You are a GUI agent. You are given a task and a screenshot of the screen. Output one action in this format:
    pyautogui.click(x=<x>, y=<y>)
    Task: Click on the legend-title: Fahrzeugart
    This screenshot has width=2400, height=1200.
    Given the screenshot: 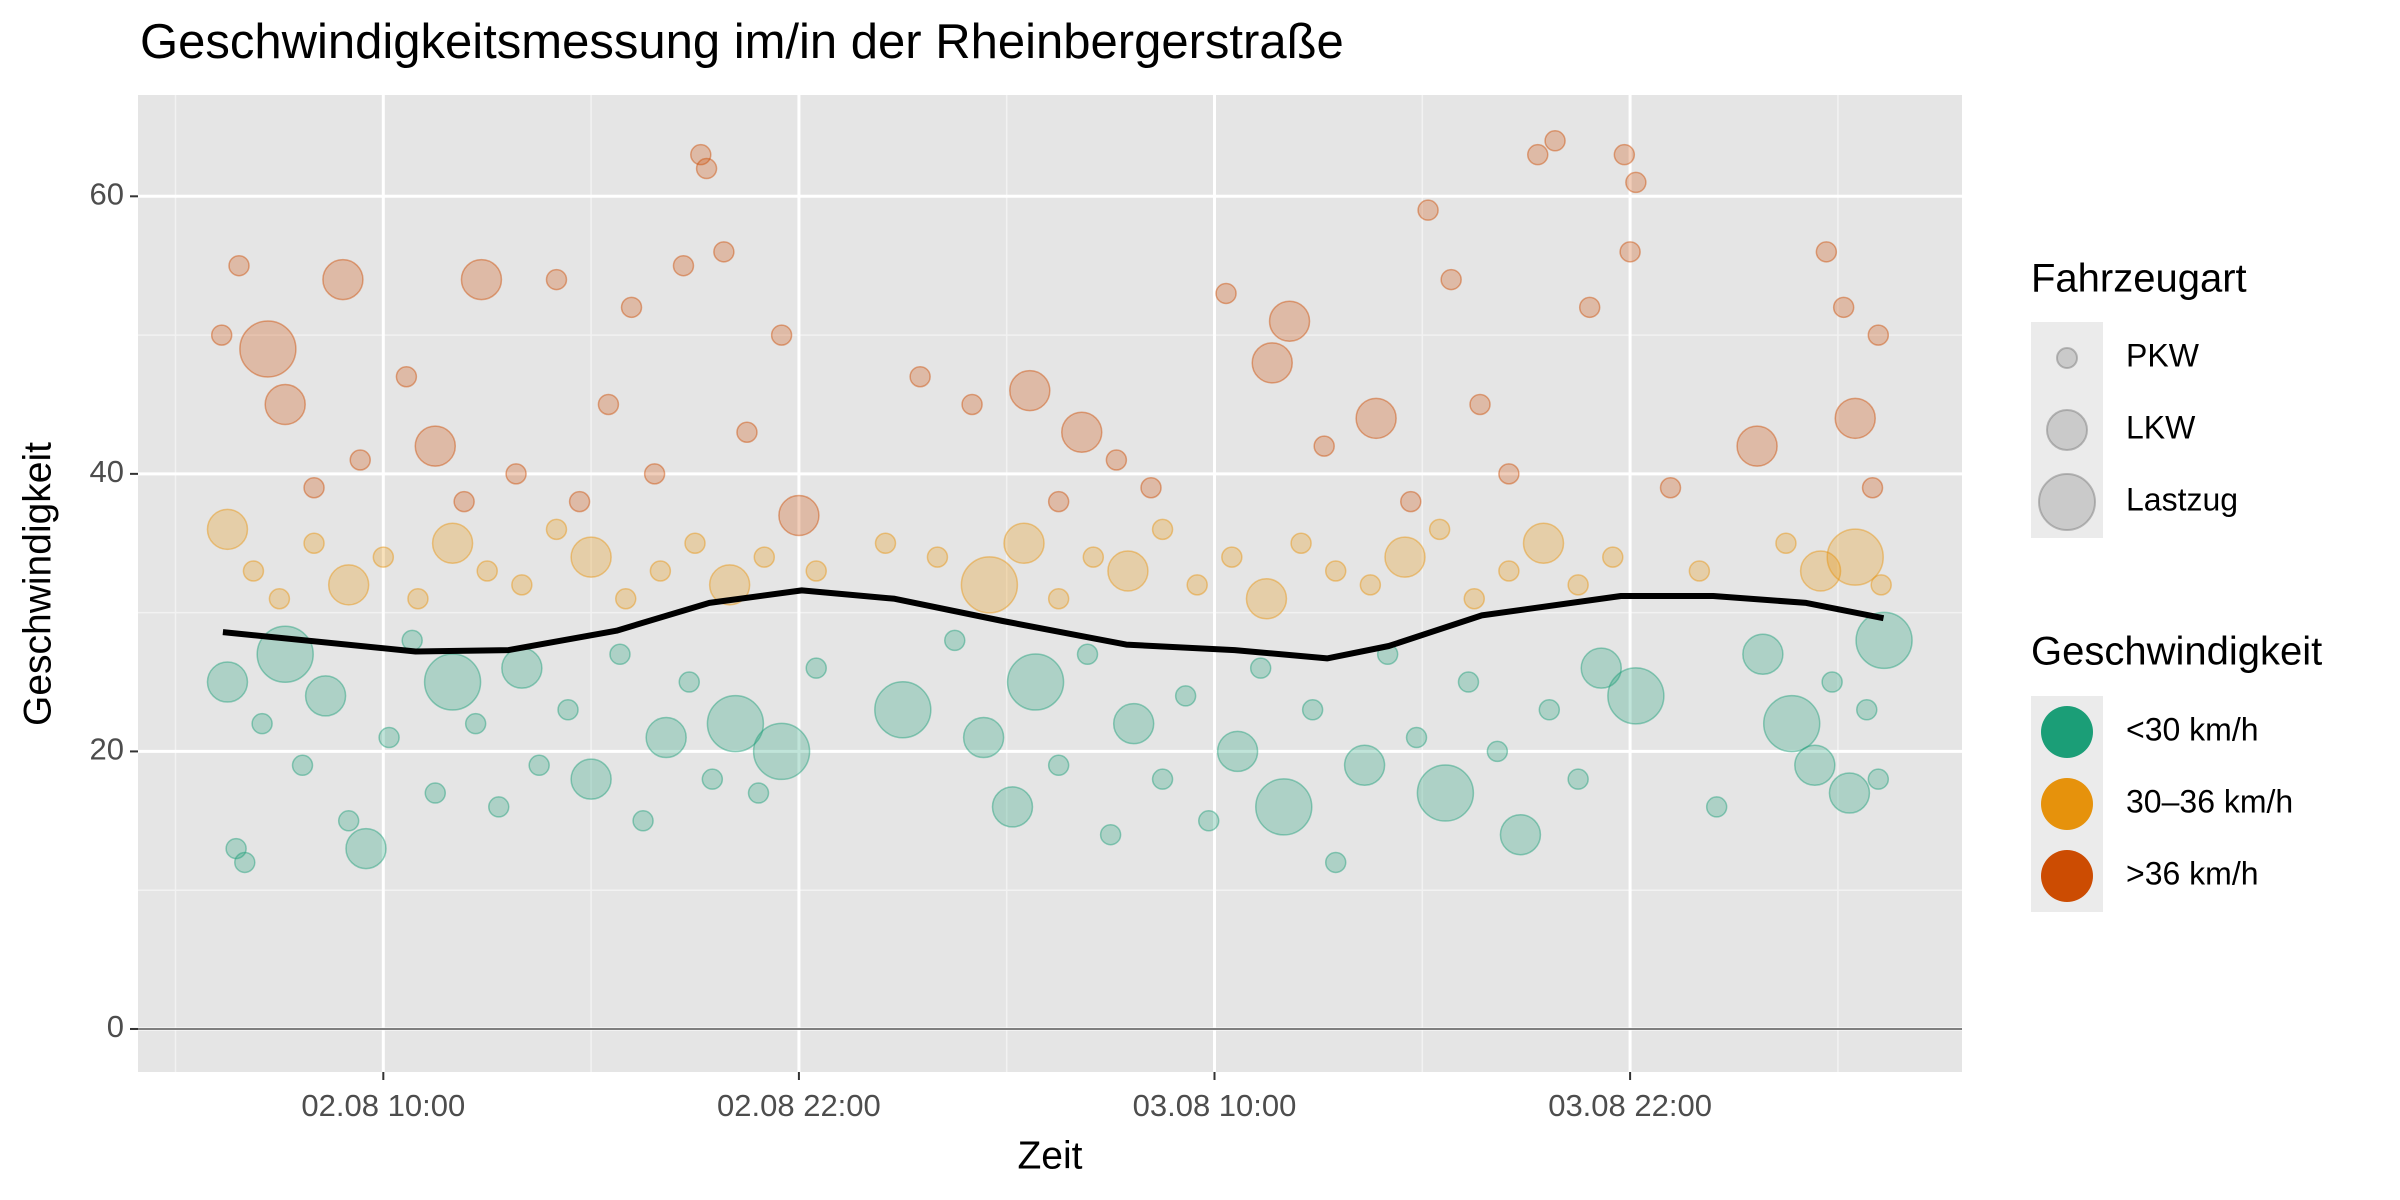 What is the action you would take?
    pyautogui.click(x=2139, y=279)
    